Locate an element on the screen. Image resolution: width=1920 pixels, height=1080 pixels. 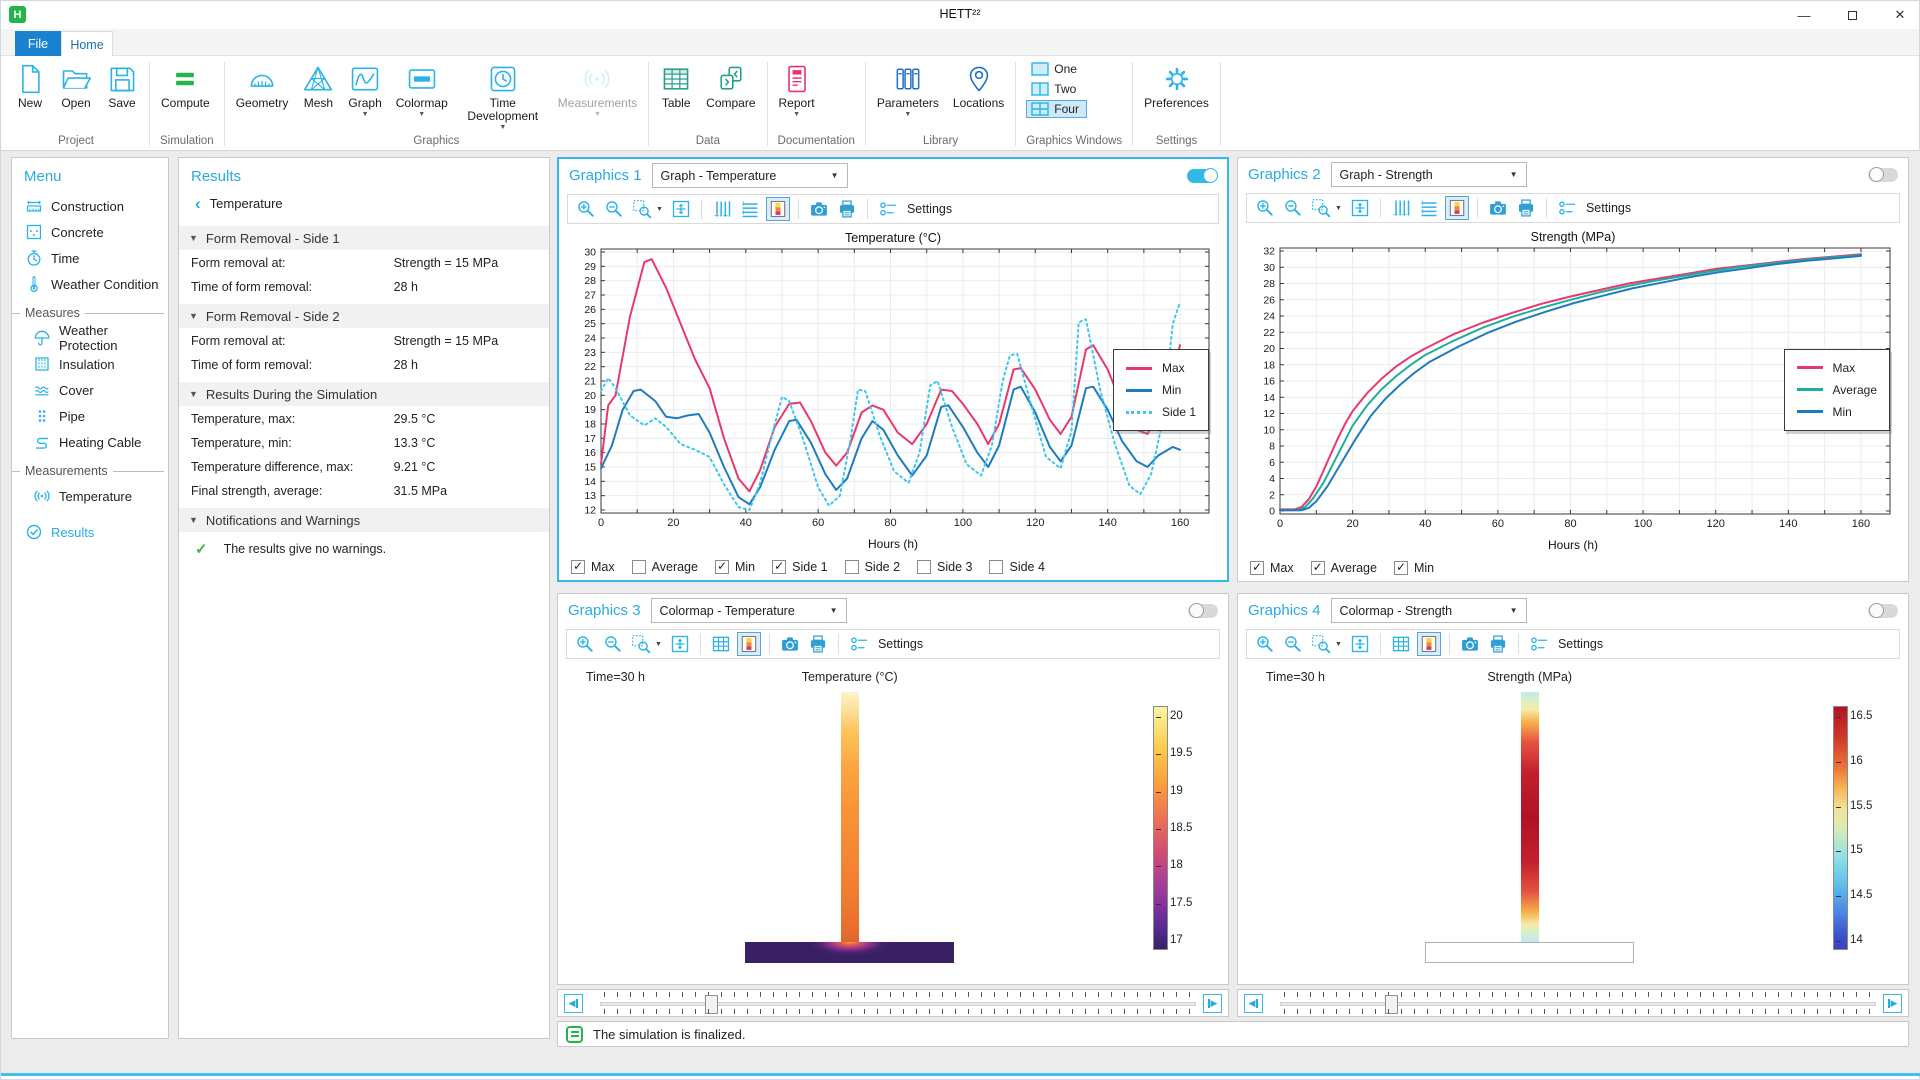
menu-item-heating-cable: Heating Cable is located at coordinates (90, 442).